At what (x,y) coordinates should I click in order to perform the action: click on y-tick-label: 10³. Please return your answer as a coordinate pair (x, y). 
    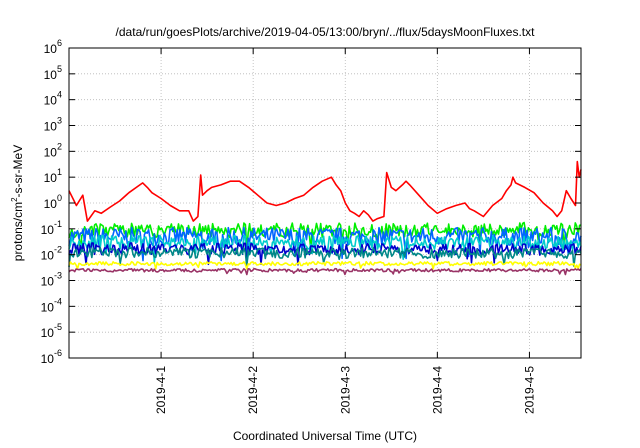
    Looking at the image, I should click on (53, 125).